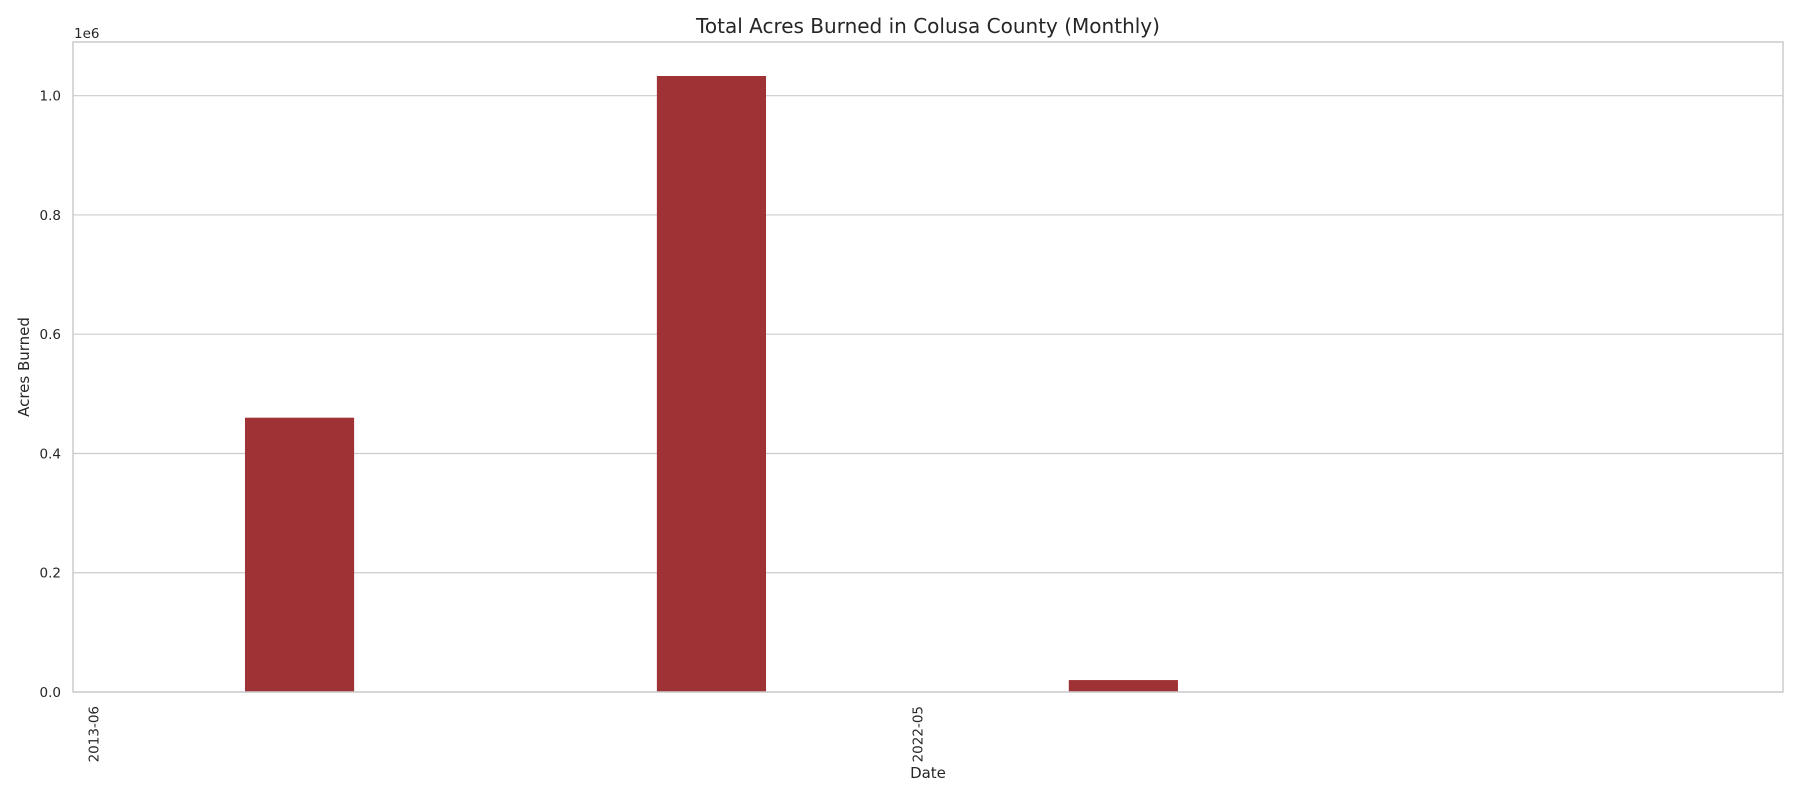 This screenshot has height=800, width=1800. What do you see at coordinates (50, 693) in the screenshot?
I see `y-tick-label: 0.0` at bounding box center [50, 693].